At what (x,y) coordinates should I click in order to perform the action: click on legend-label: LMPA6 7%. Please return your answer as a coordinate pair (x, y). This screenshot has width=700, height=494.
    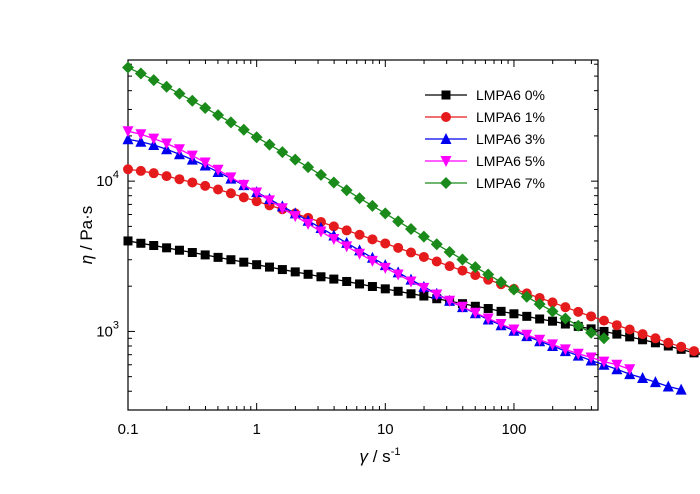
    Looking at the image, I should click on (510, 183).